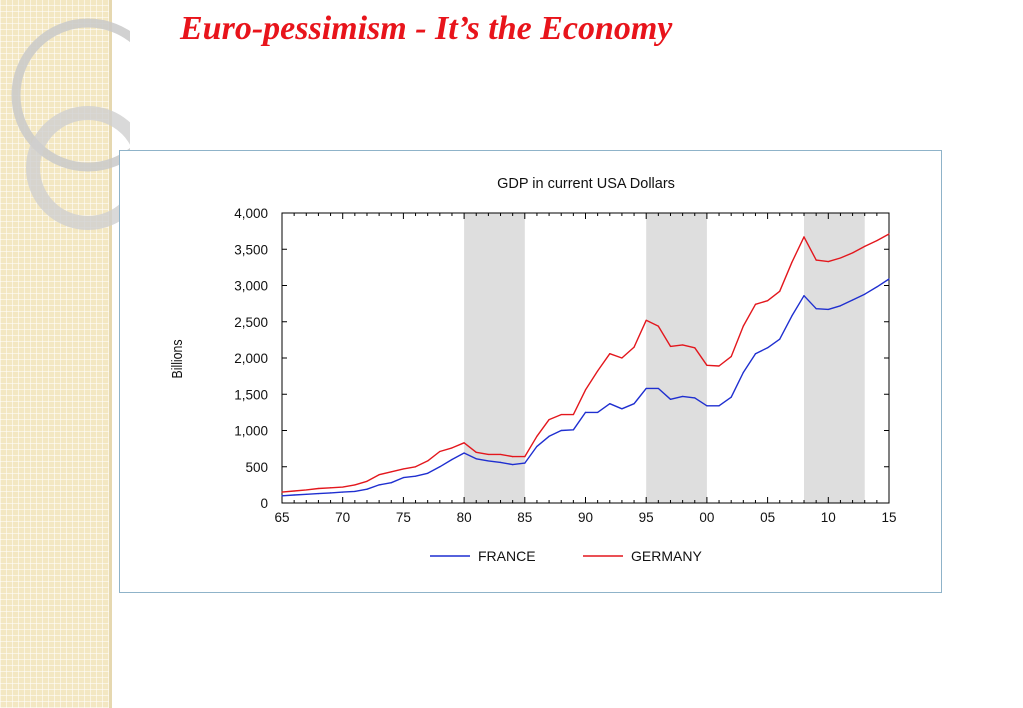 This screenshot has height=708, width=1023. I want to click on x-tick-label: 15, so click(888, 517).